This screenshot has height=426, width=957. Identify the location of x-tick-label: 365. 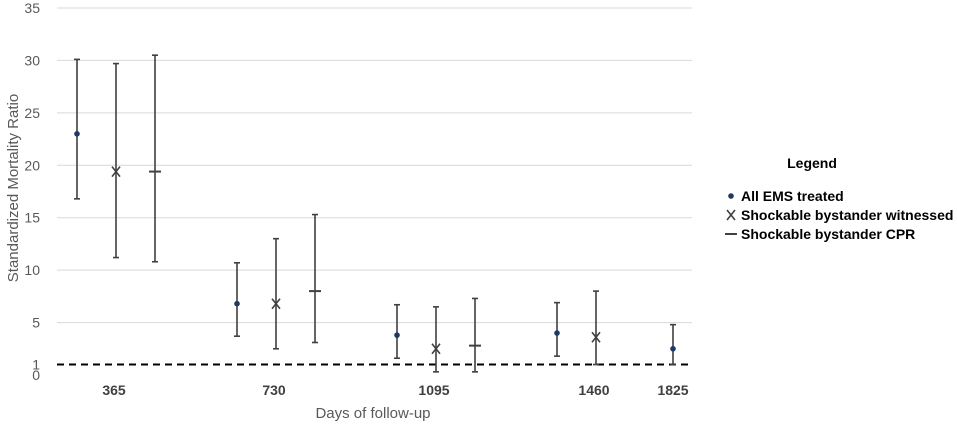
(114, 390).